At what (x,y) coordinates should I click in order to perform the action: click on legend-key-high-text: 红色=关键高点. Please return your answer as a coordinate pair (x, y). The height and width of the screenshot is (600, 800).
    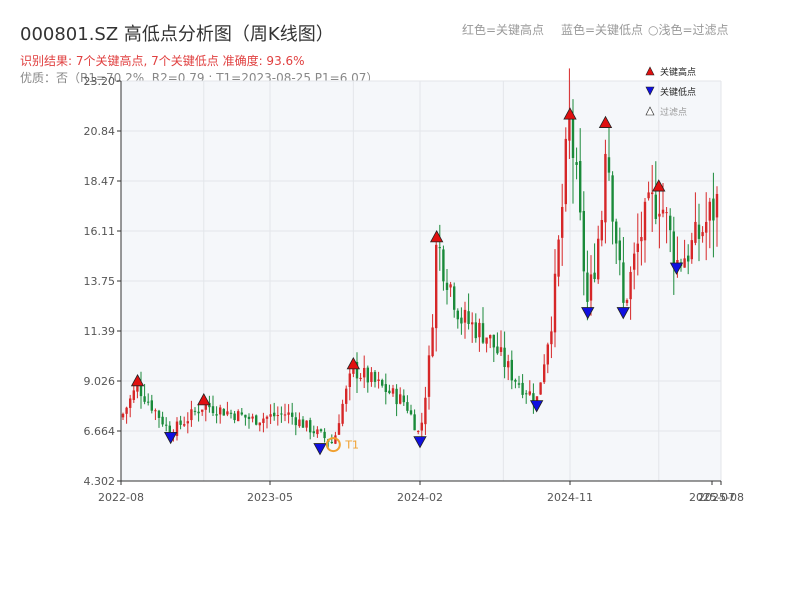
    Looking at the image, I should click on (503, 30).